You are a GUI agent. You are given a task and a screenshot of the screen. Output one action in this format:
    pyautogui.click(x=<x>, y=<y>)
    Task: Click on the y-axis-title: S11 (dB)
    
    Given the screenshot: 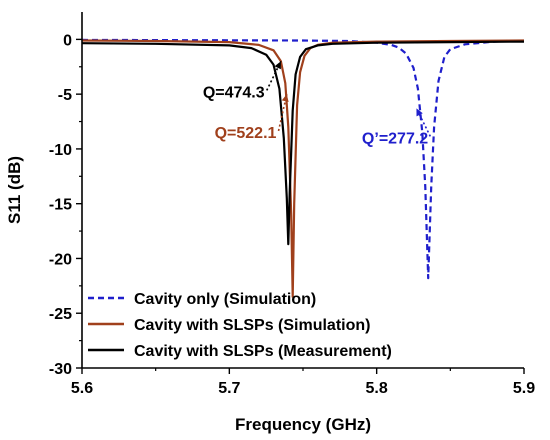 What is the action you would take?
    pyautogui.click(x=14, y=190)
    